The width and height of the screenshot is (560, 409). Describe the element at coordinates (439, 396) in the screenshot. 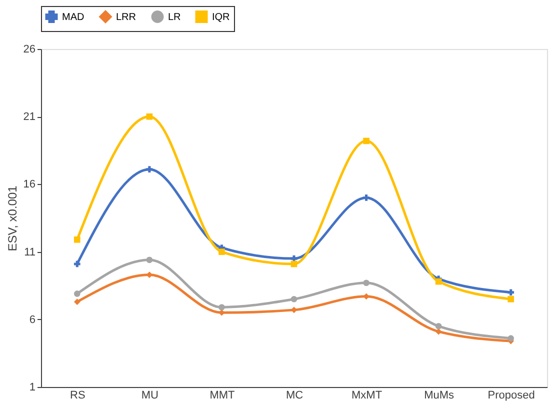

I see `x-tick-label: MuMs` at that location.